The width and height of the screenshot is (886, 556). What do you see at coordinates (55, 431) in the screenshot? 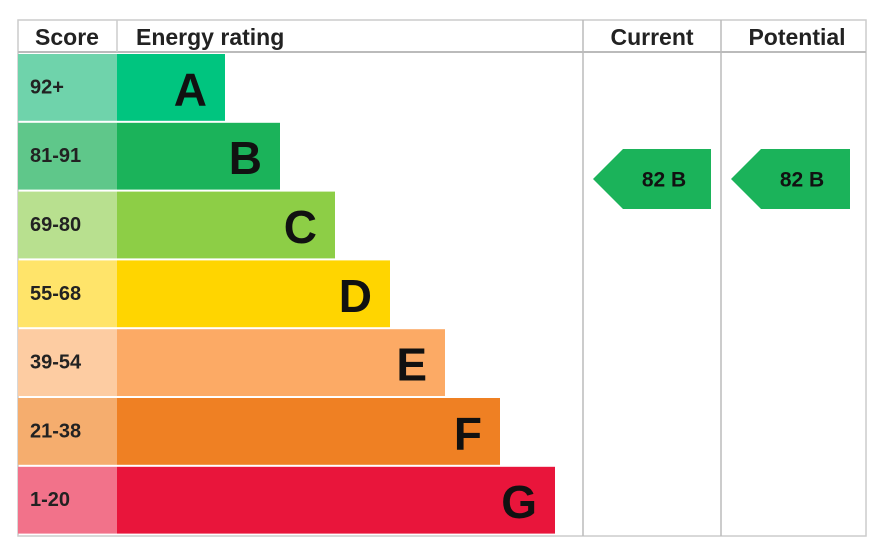
I see `score-label: 21-38` at bounding box center [55, 431].